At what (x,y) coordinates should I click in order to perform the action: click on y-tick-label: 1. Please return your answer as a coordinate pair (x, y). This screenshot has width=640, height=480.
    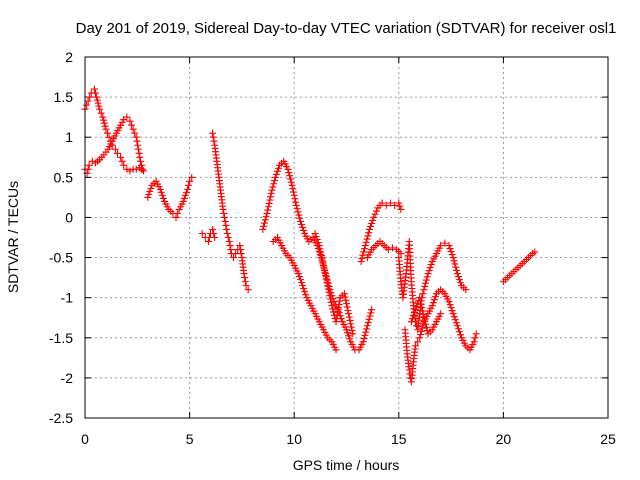
    Looking at the image, I should click on (69, 137).